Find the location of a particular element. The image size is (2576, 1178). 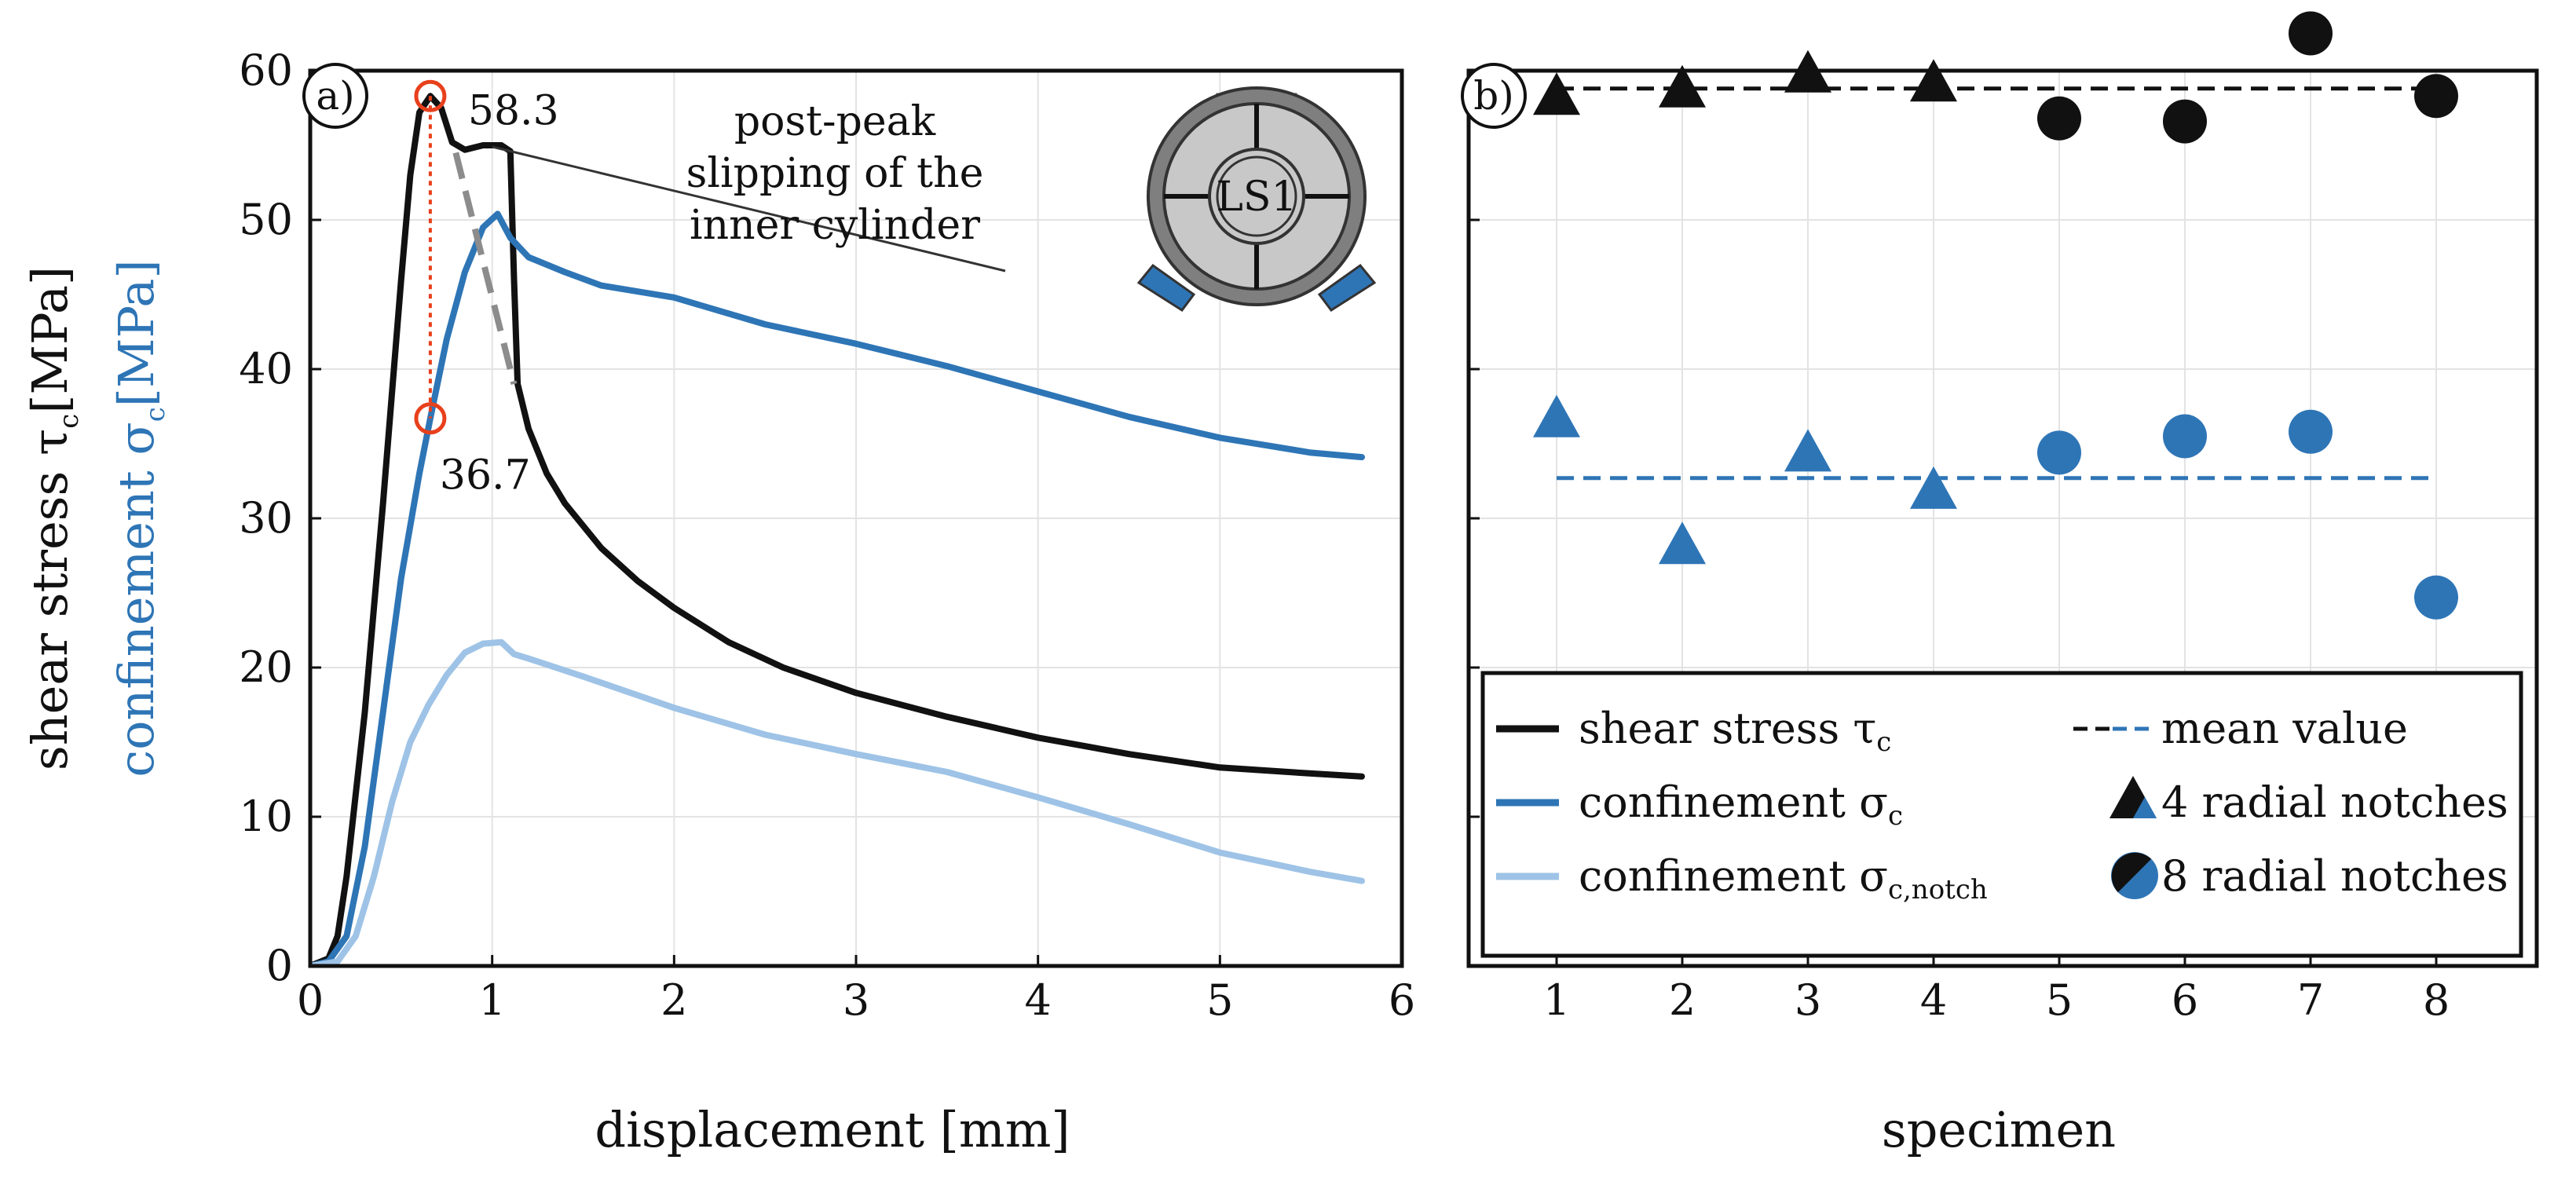

confinement-value-label: 36.7 is located at coordinates (486, 475).